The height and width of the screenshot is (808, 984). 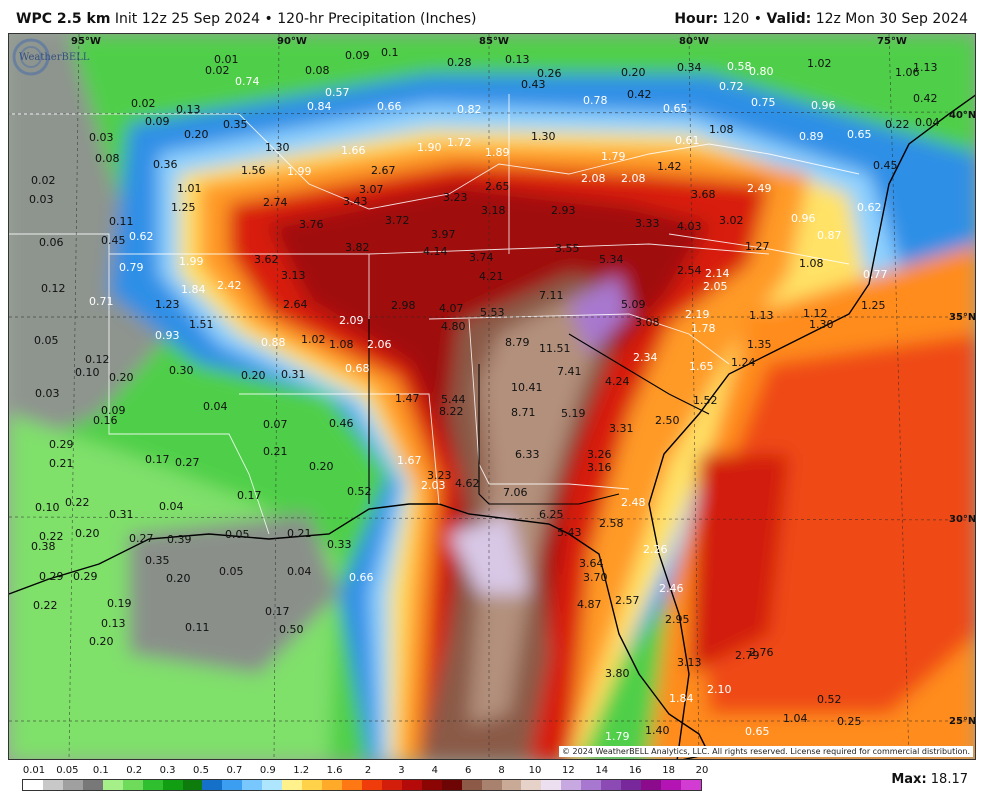 What do you see at coordinates (697, 314) in the screenshot?
I see `precip-value-label: 2.19` at bounding box center [697, 314].